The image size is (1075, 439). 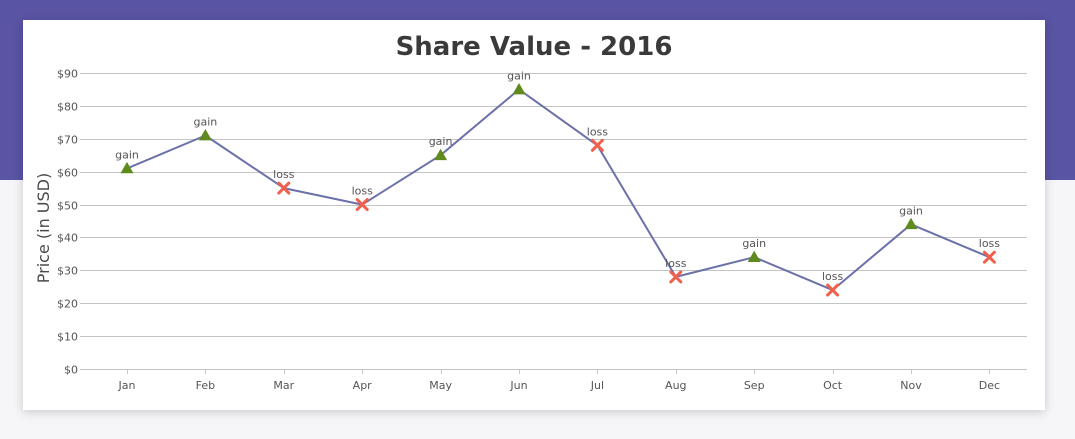 What do you see at coordinates (911, 385) in the screenshot?
I see `x-tick-label: Nov` at bounding box center [911, 385].